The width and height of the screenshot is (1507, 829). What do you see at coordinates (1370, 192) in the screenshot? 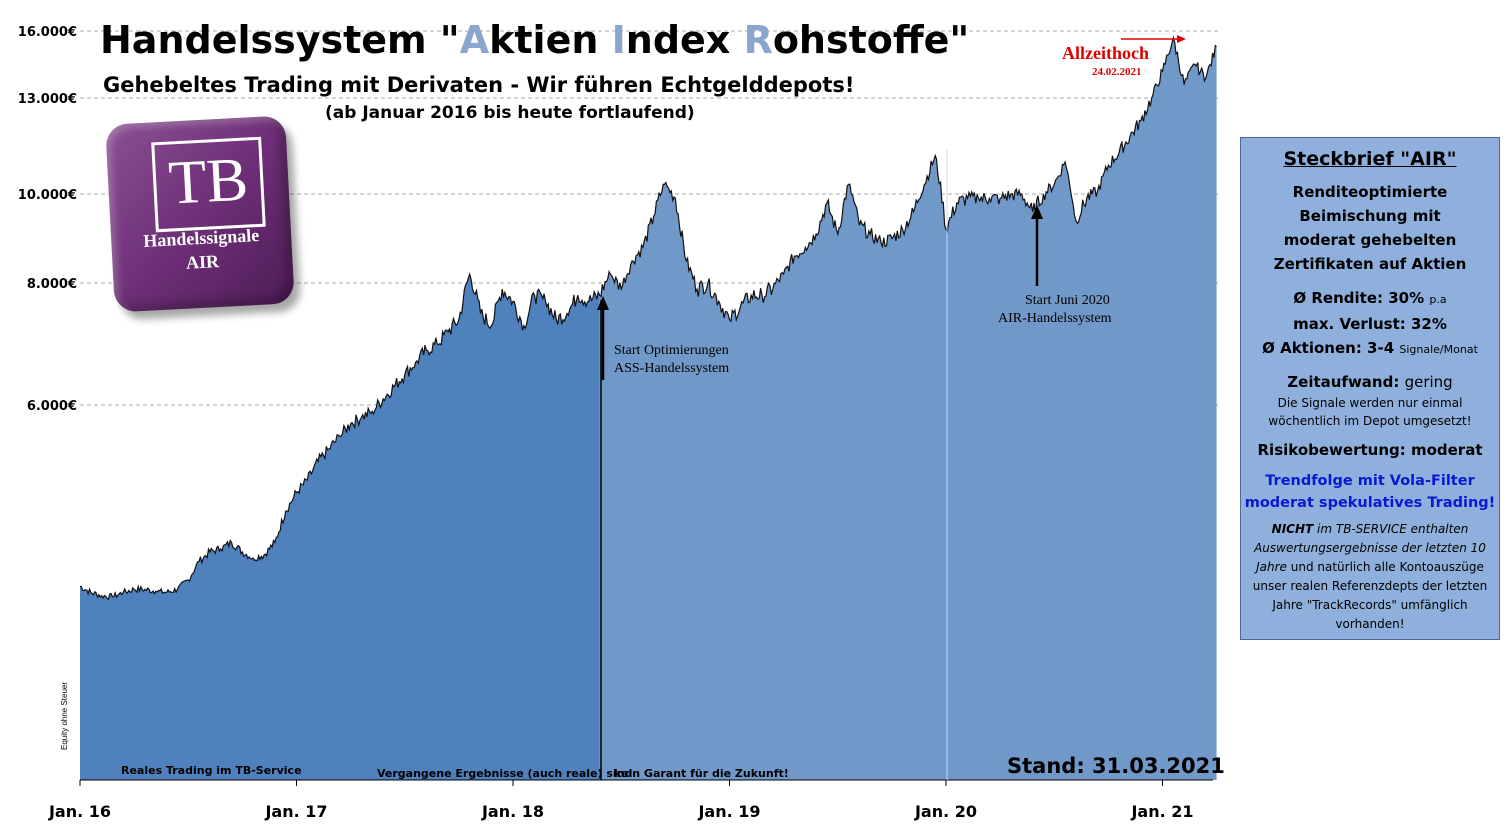
I see `desc-line: Renditeoptimierte` at bounding box center [1370, 192].